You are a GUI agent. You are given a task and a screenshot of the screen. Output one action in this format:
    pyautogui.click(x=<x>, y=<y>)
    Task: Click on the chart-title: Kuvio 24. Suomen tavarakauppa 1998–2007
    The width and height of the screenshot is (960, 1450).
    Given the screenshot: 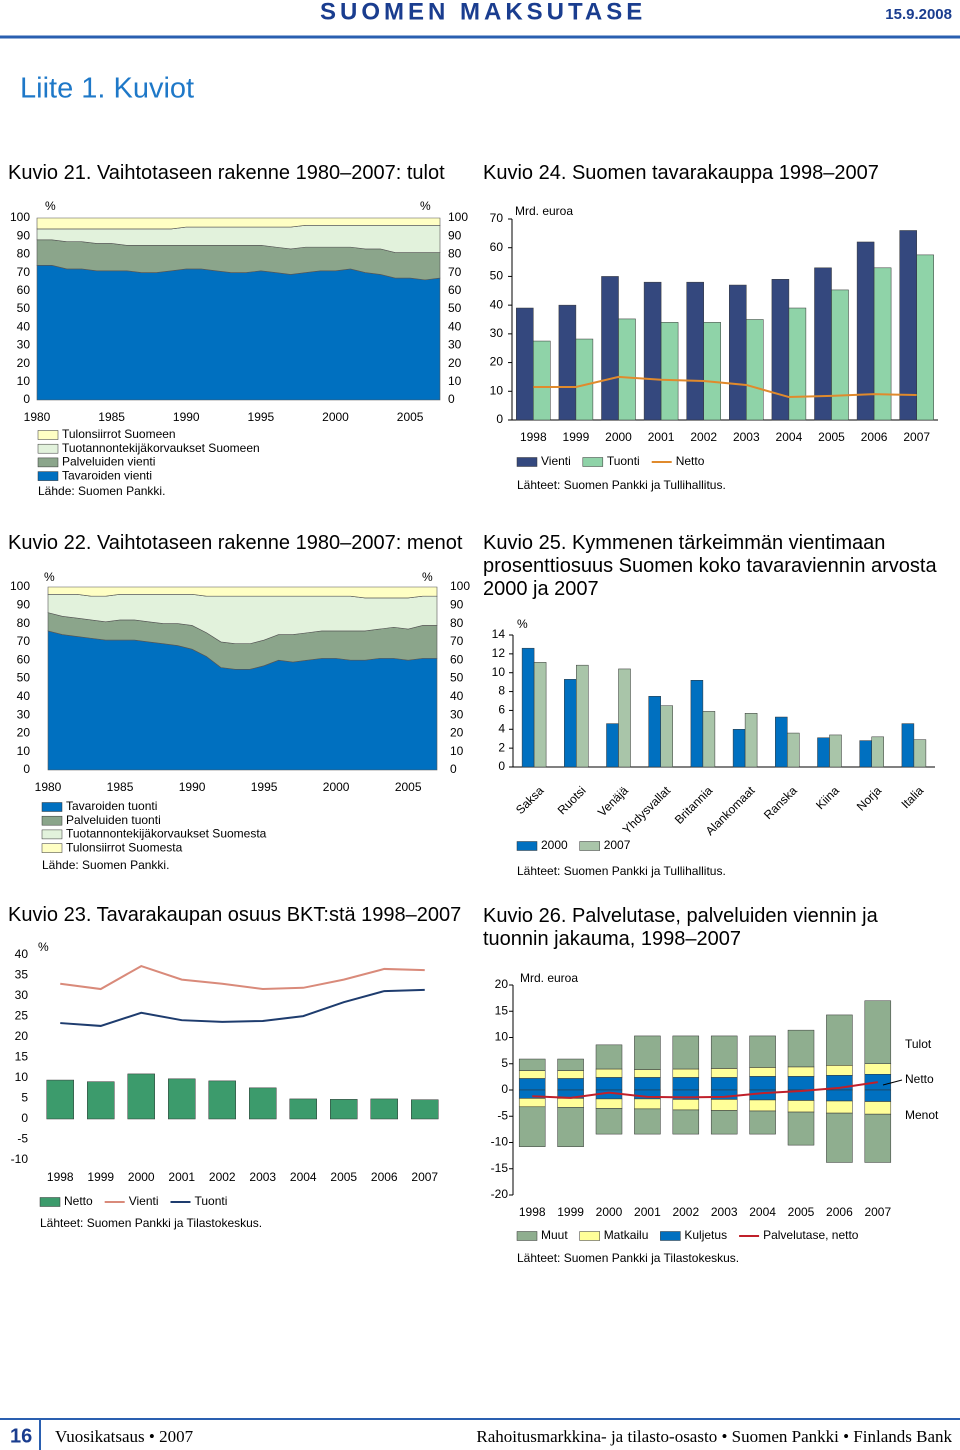 What is the action you would take?
    pyautogui.click(x=681, y=173)
    